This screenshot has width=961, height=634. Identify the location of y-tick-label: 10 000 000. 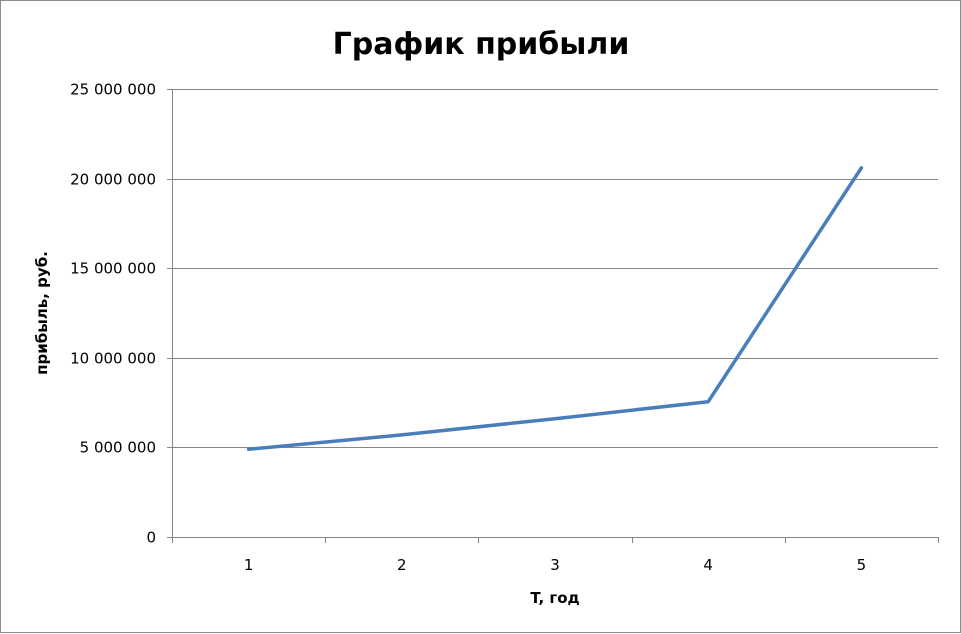
(113, 359).